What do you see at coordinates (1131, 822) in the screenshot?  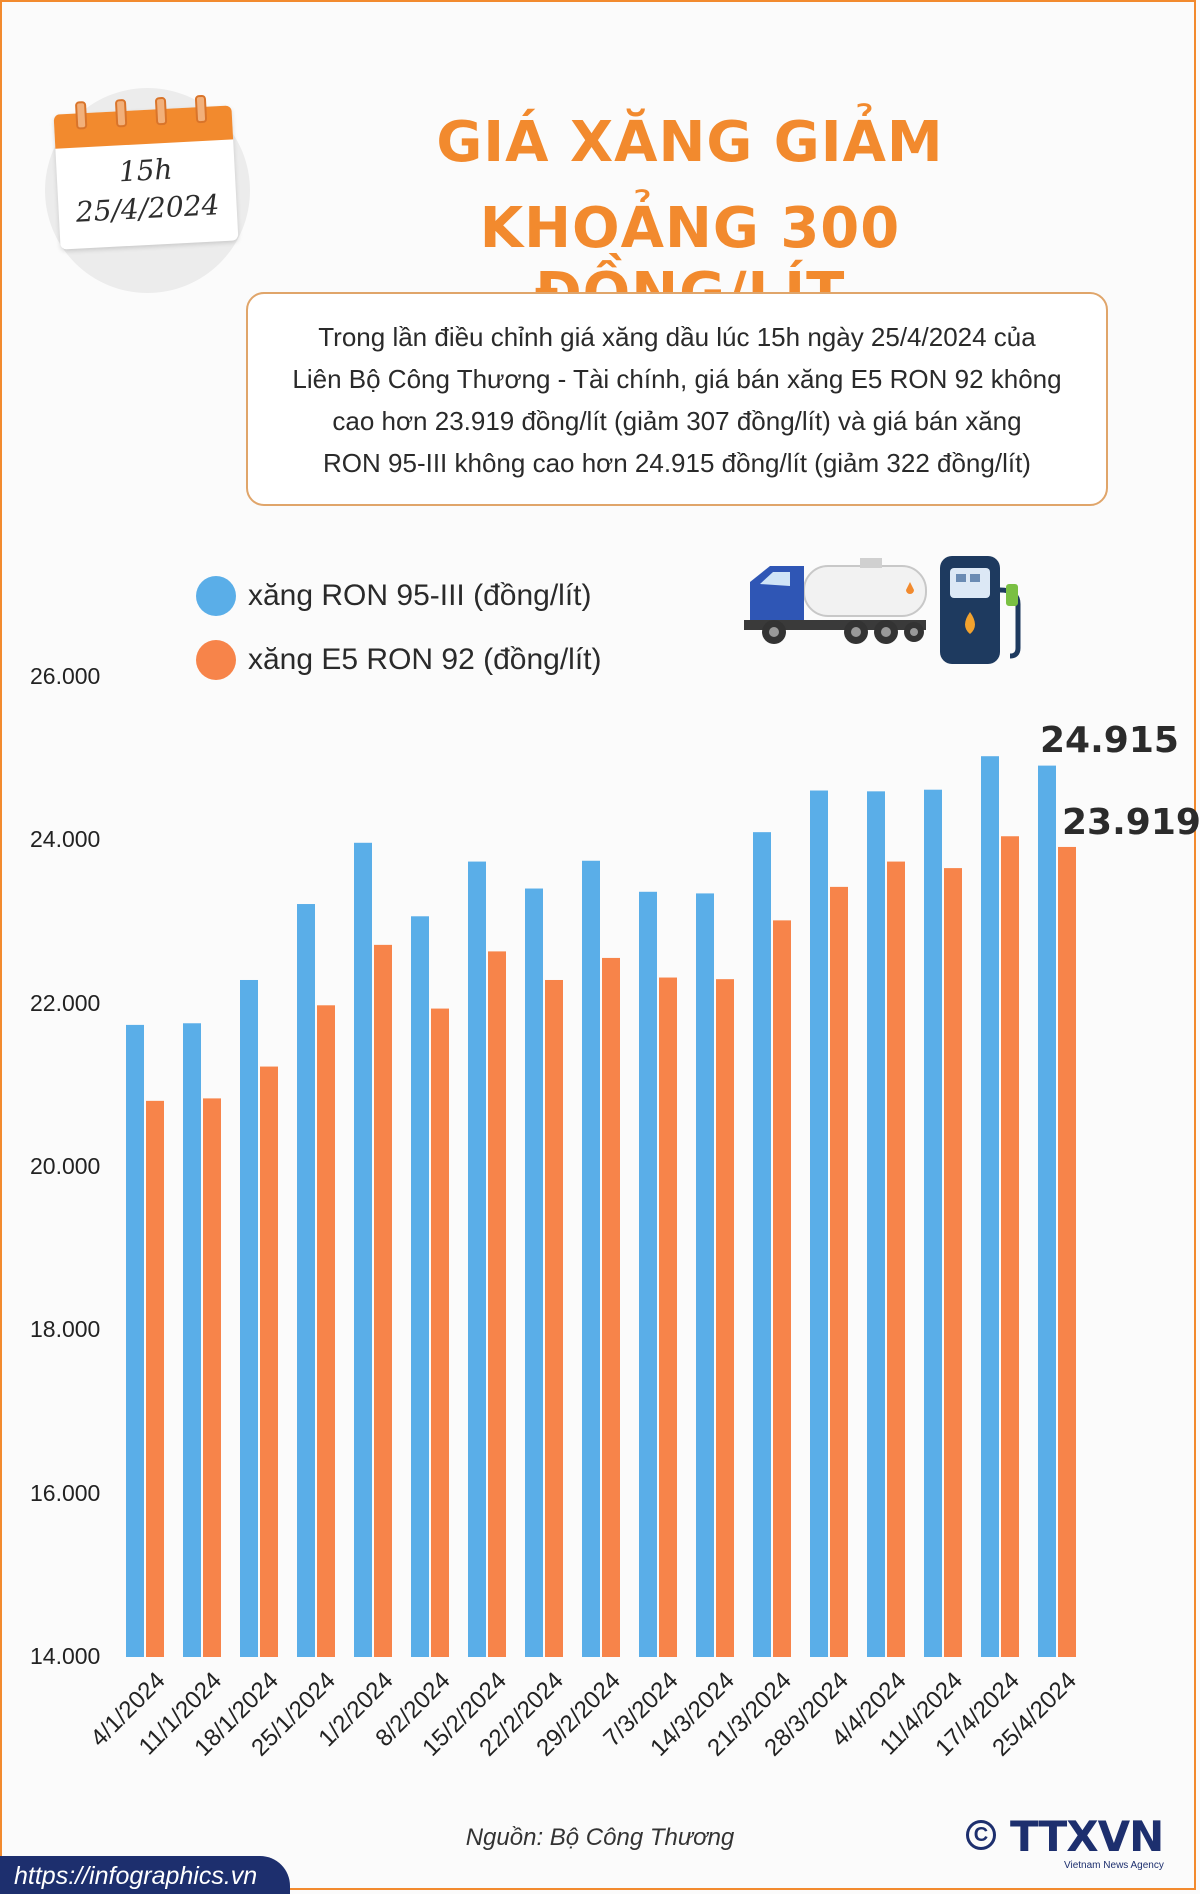 I see `value-label-e5-last: 23.919` at bounding box center [1131, 822].